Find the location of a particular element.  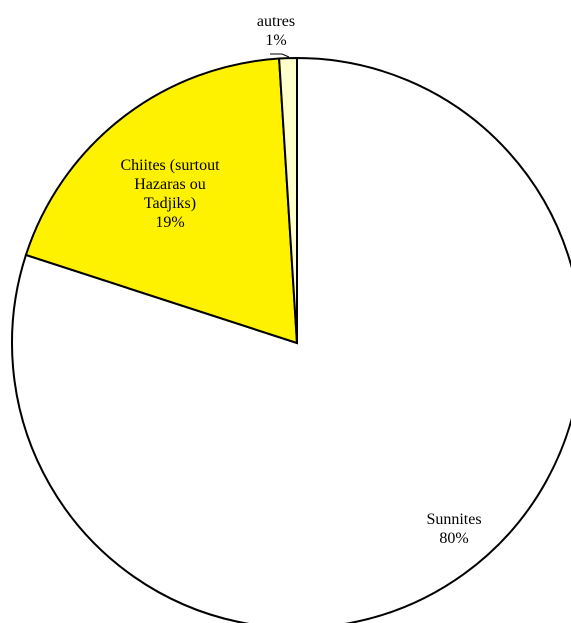

slice-label-sunnites: Sunnites 80% is located at coordinates (453, 529).